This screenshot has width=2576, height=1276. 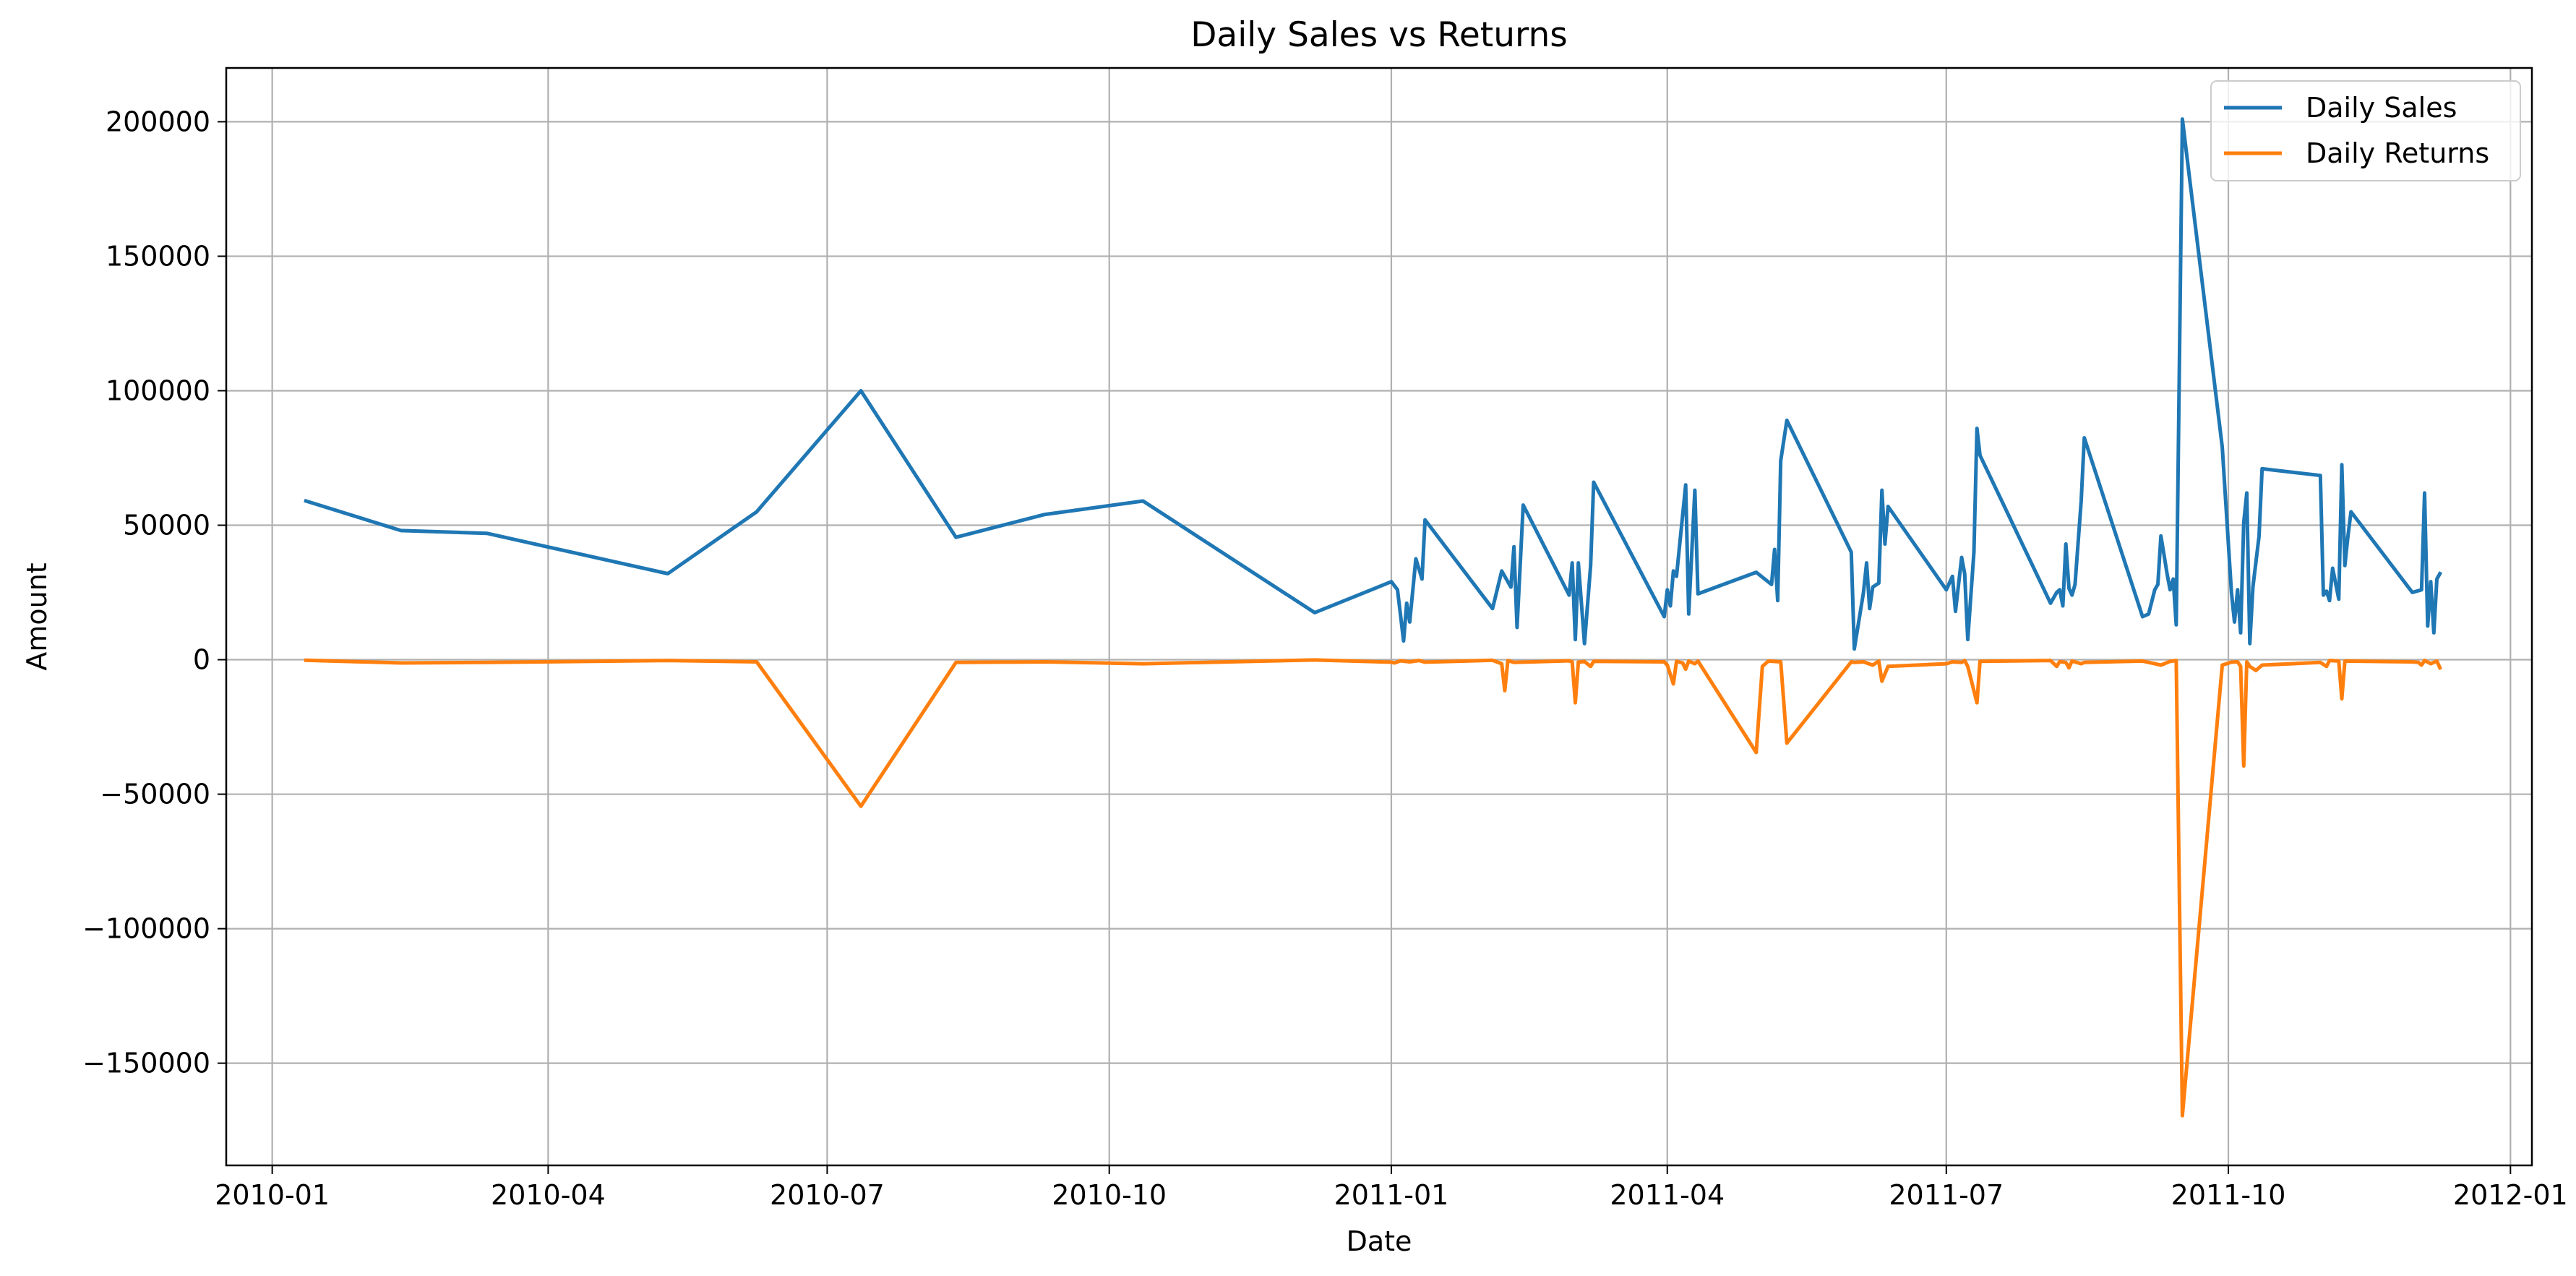 I want to click on chart-title: Daily Sales vs Returns, so click(x=1379, y=35).